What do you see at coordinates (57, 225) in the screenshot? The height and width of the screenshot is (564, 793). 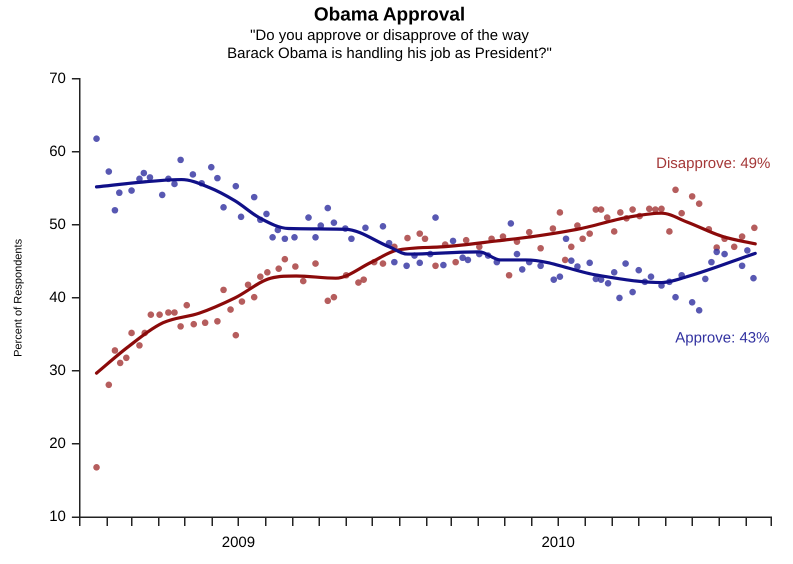 I see `y-tick-label: 50` at bounding box center [57, 225].